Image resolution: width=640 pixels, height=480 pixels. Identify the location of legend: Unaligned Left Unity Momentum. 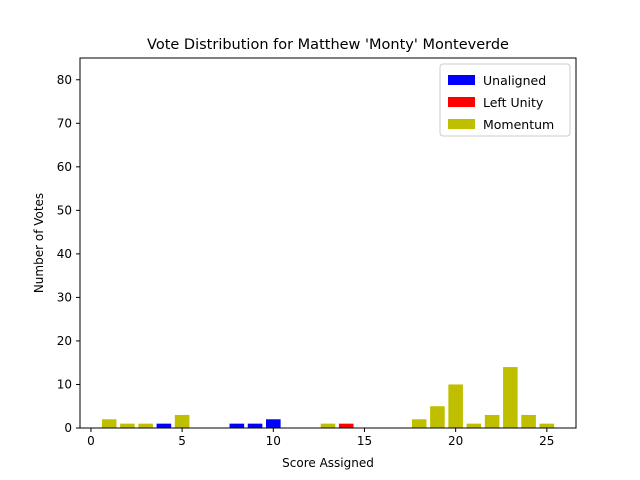
(505, 100).